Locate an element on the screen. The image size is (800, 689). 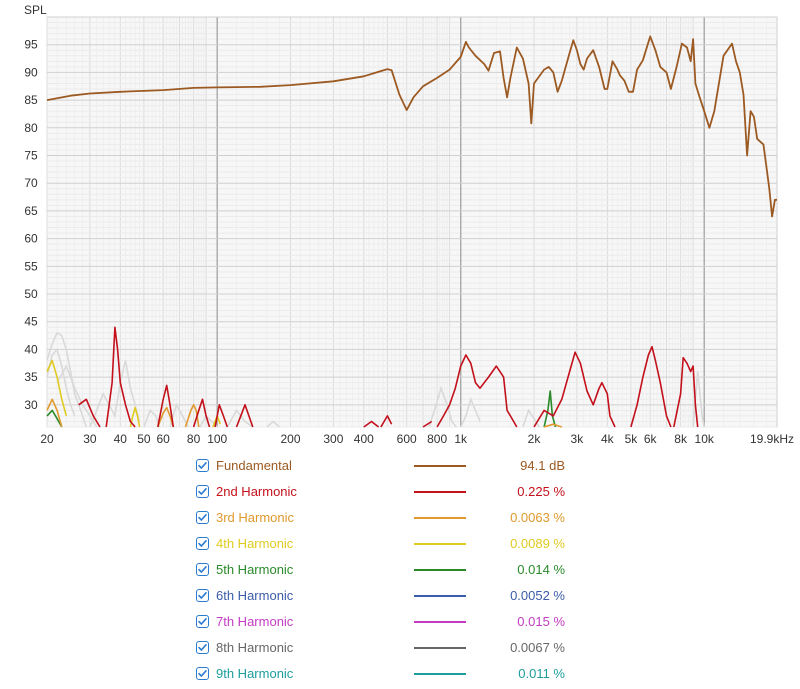
x-tick-label: 20 is located at coordinates (47, 439).